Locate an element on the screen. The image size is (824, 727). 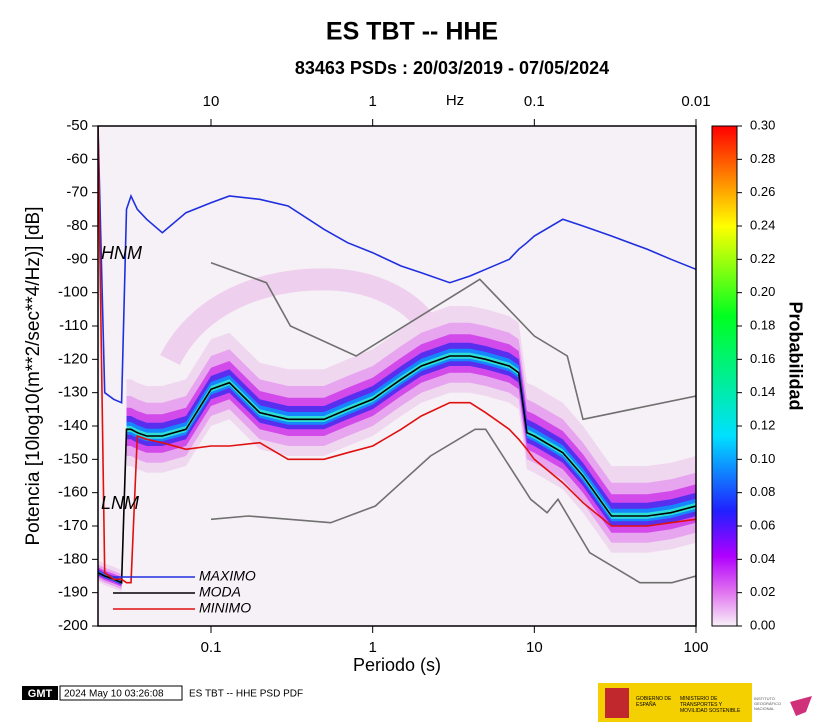
x2-tick-label: 0.1 is located at coordinates (534, 101).